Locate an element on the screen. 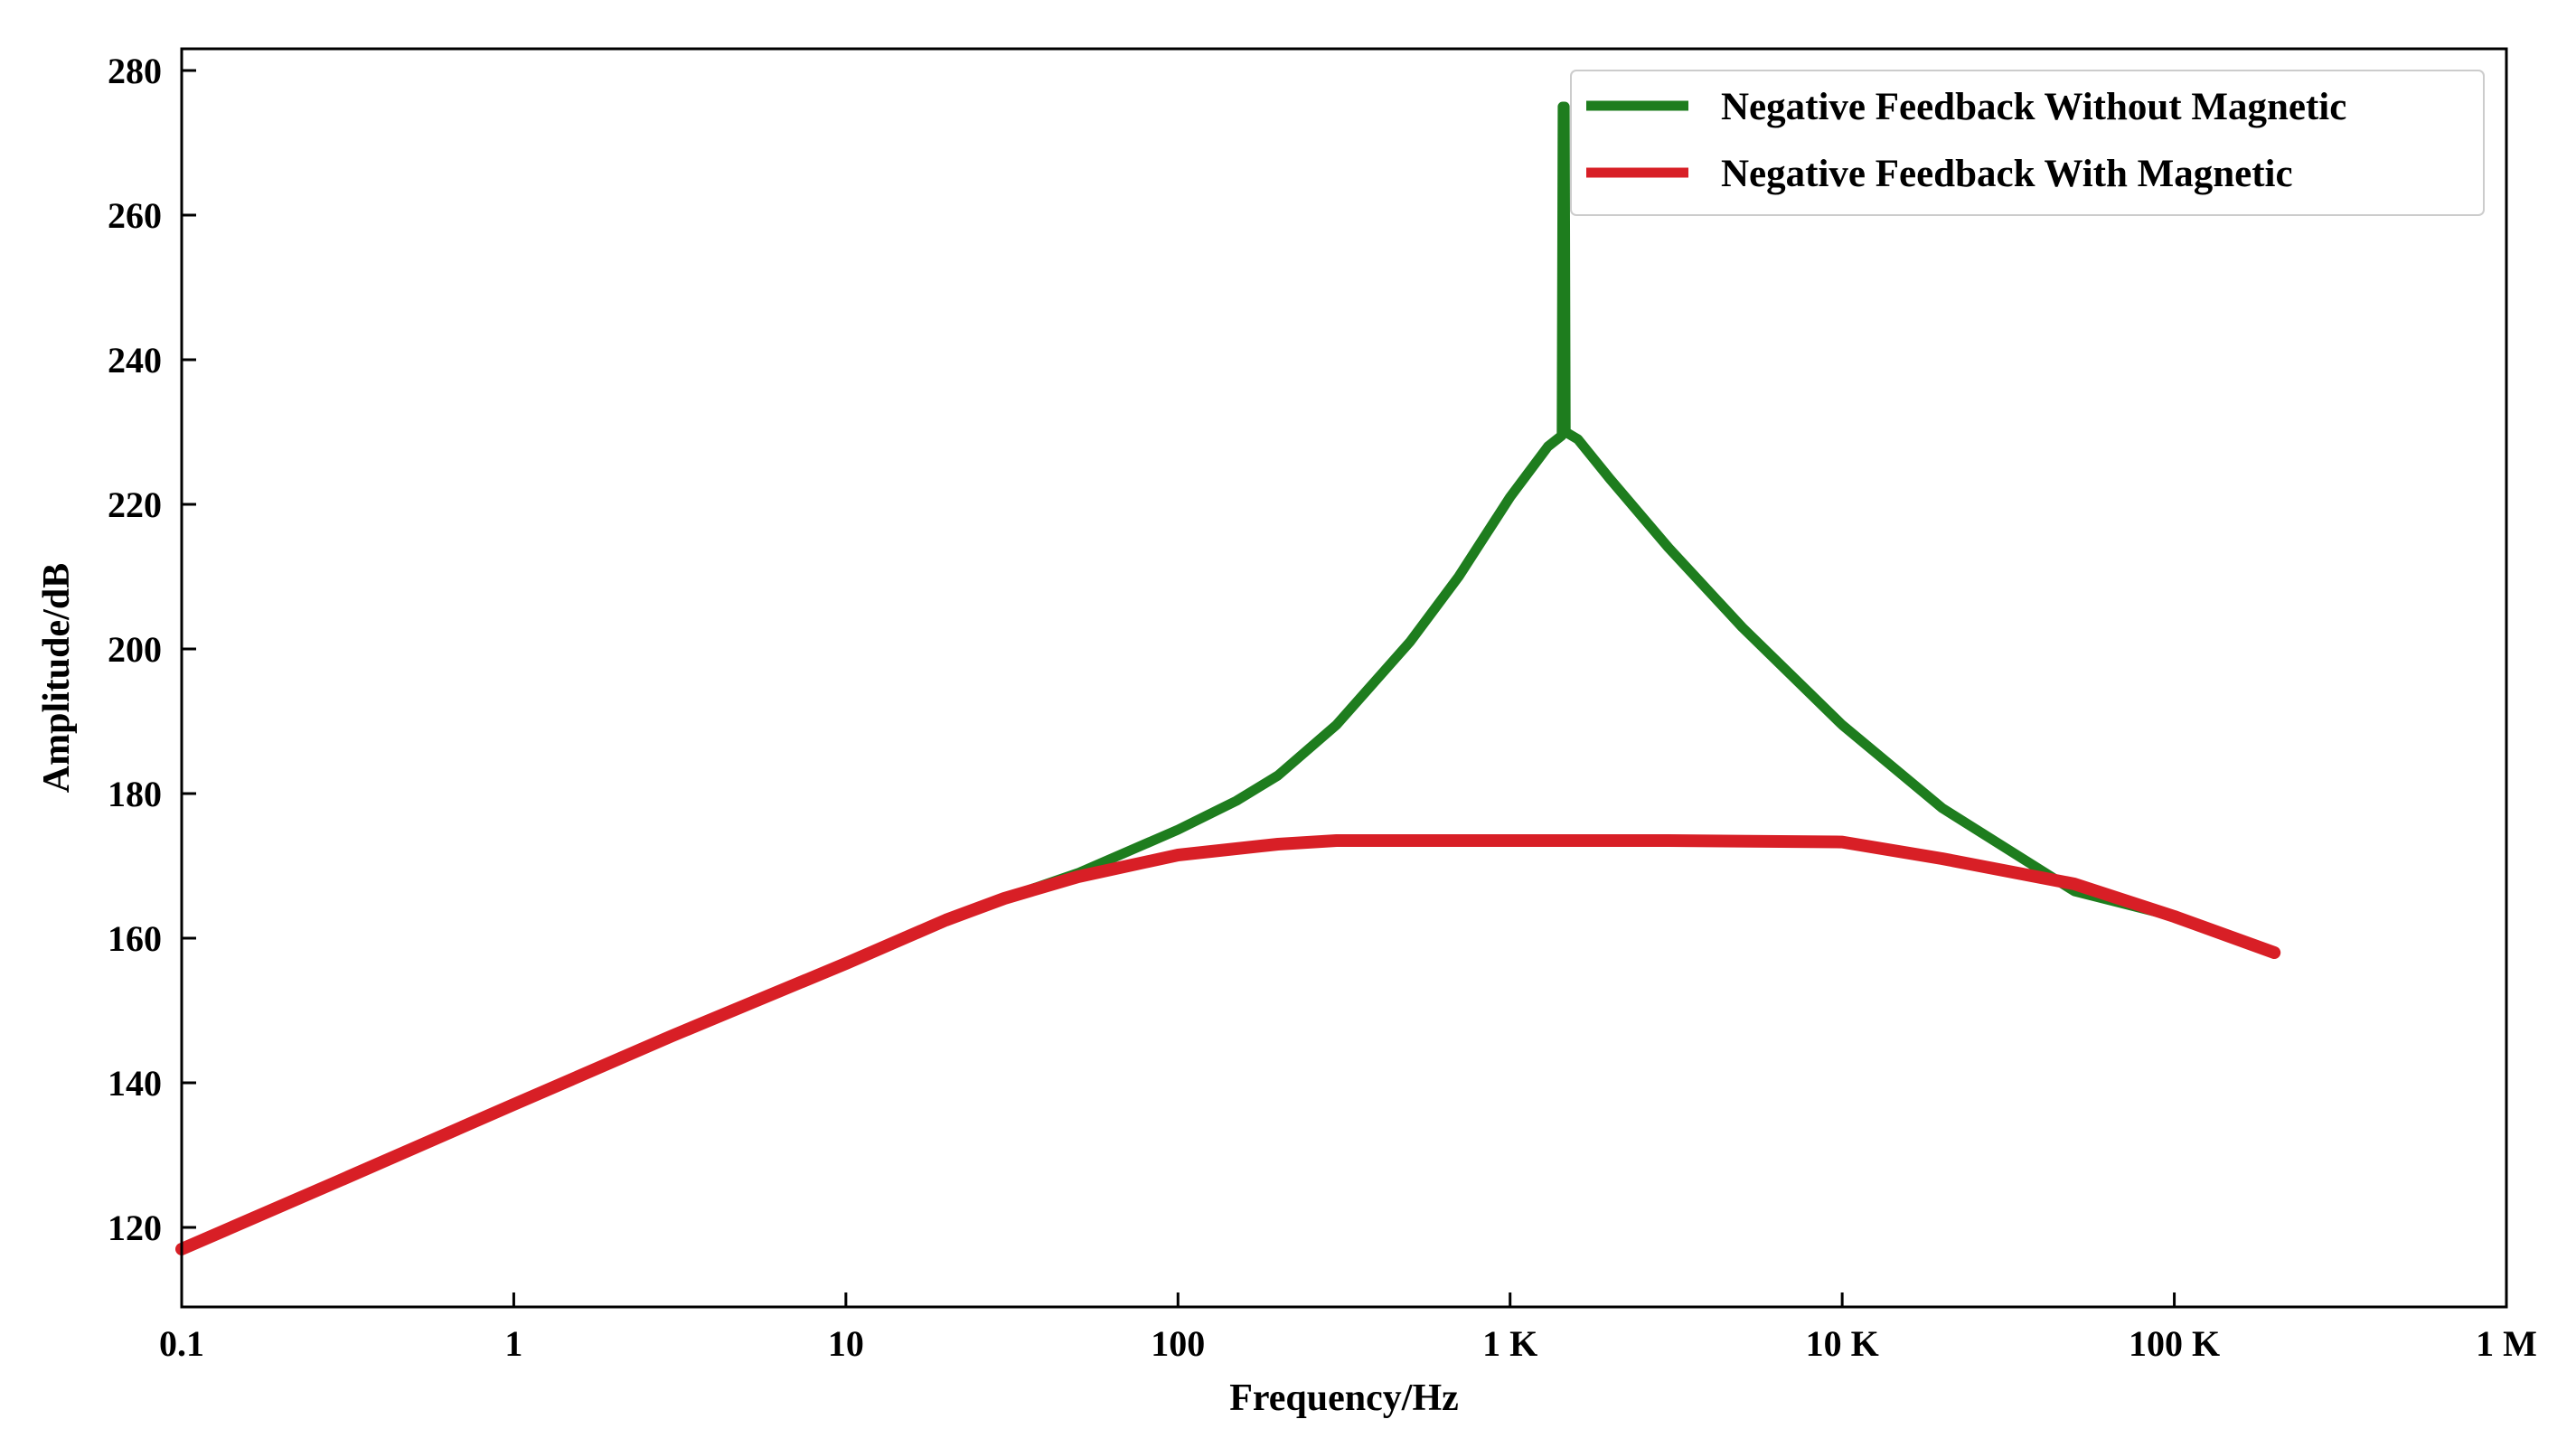 Image resolution: width=2576 pixels, height=1438 pixels. x-axis: 0.1 1 10 100 1 K 10 K 100 K 1 M is located at coordinates (1348, 1328).